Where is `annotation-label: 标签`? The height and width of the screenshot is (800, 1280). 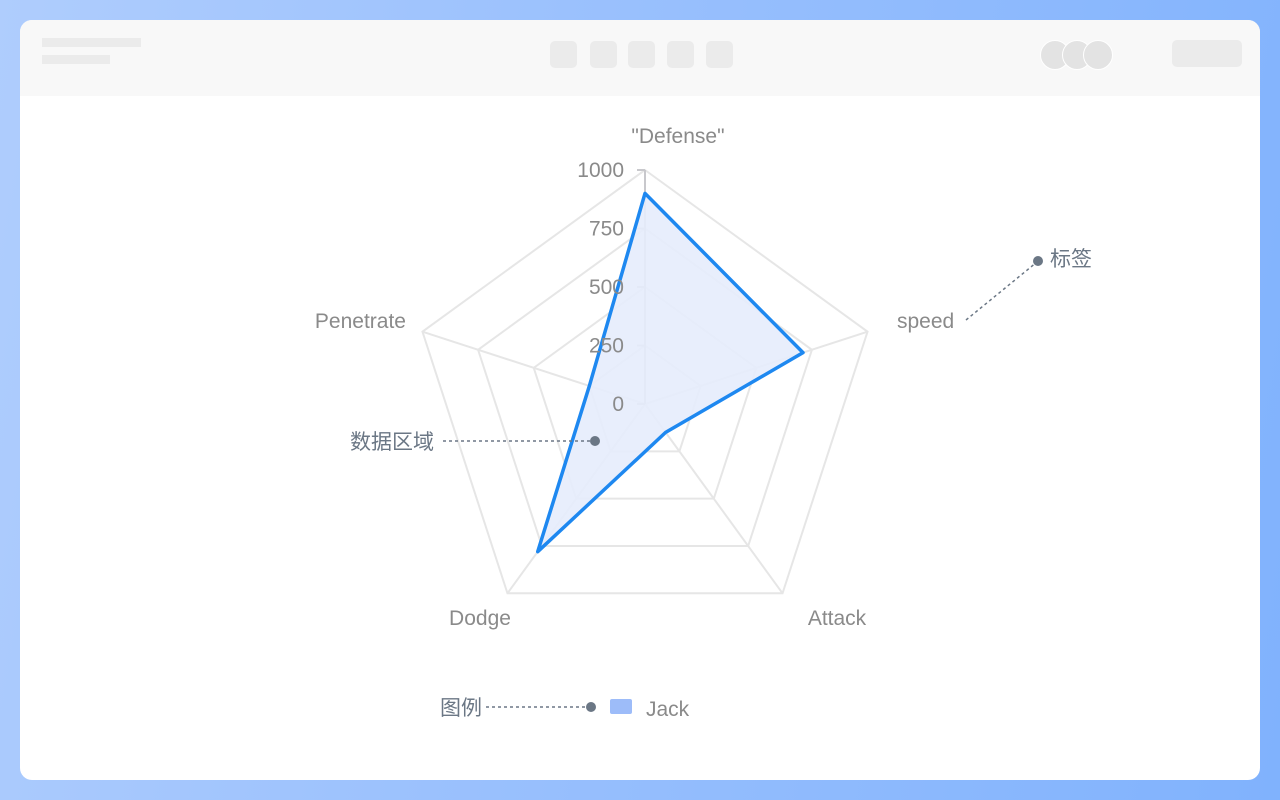
annotation-label: 标签 is located at coordinates (1028, 284).